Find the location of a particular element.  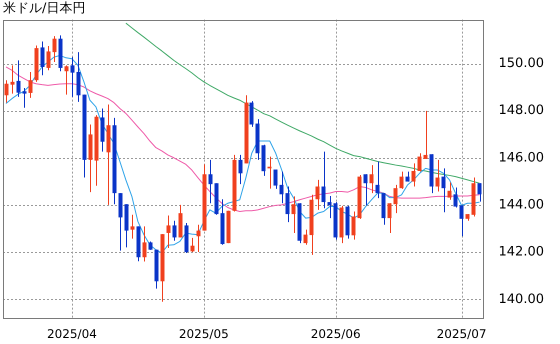

x-tick-label: 2025/07 is located at coordinates (461, 333).